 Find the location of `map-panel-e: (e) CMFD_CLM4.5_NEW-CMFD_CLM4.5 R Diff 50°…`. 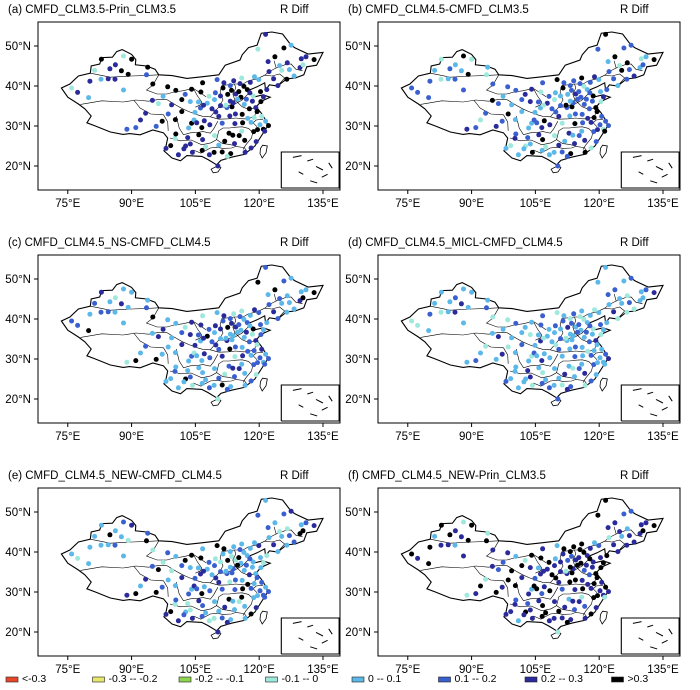

map-panel-e: (e) CMFD_CLM4.5_NEW-CMFD_CLM4.5 R Diff 50°… is located at coordinates (173, 573).